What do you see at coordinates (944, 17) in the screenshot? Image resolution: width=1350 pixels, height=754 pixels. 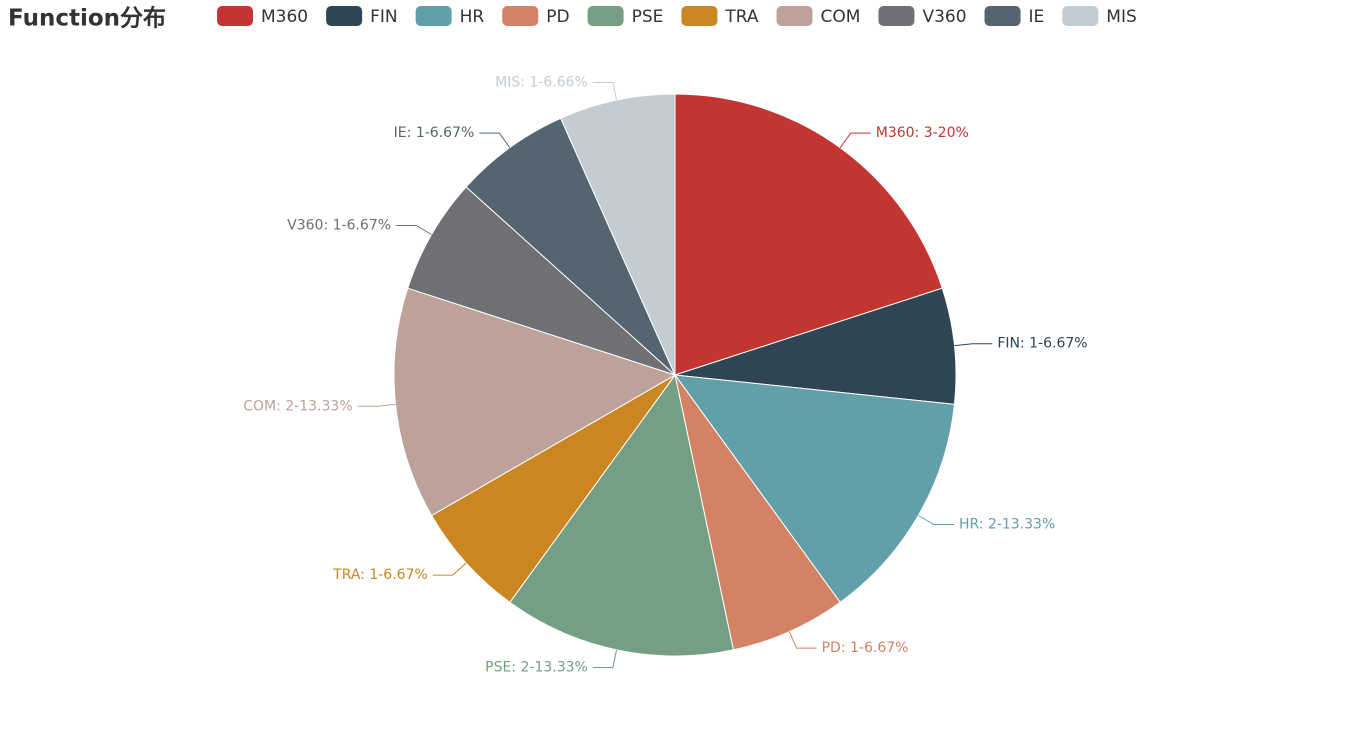 I see `legend-label: V360` at bounding box center [944, 17].